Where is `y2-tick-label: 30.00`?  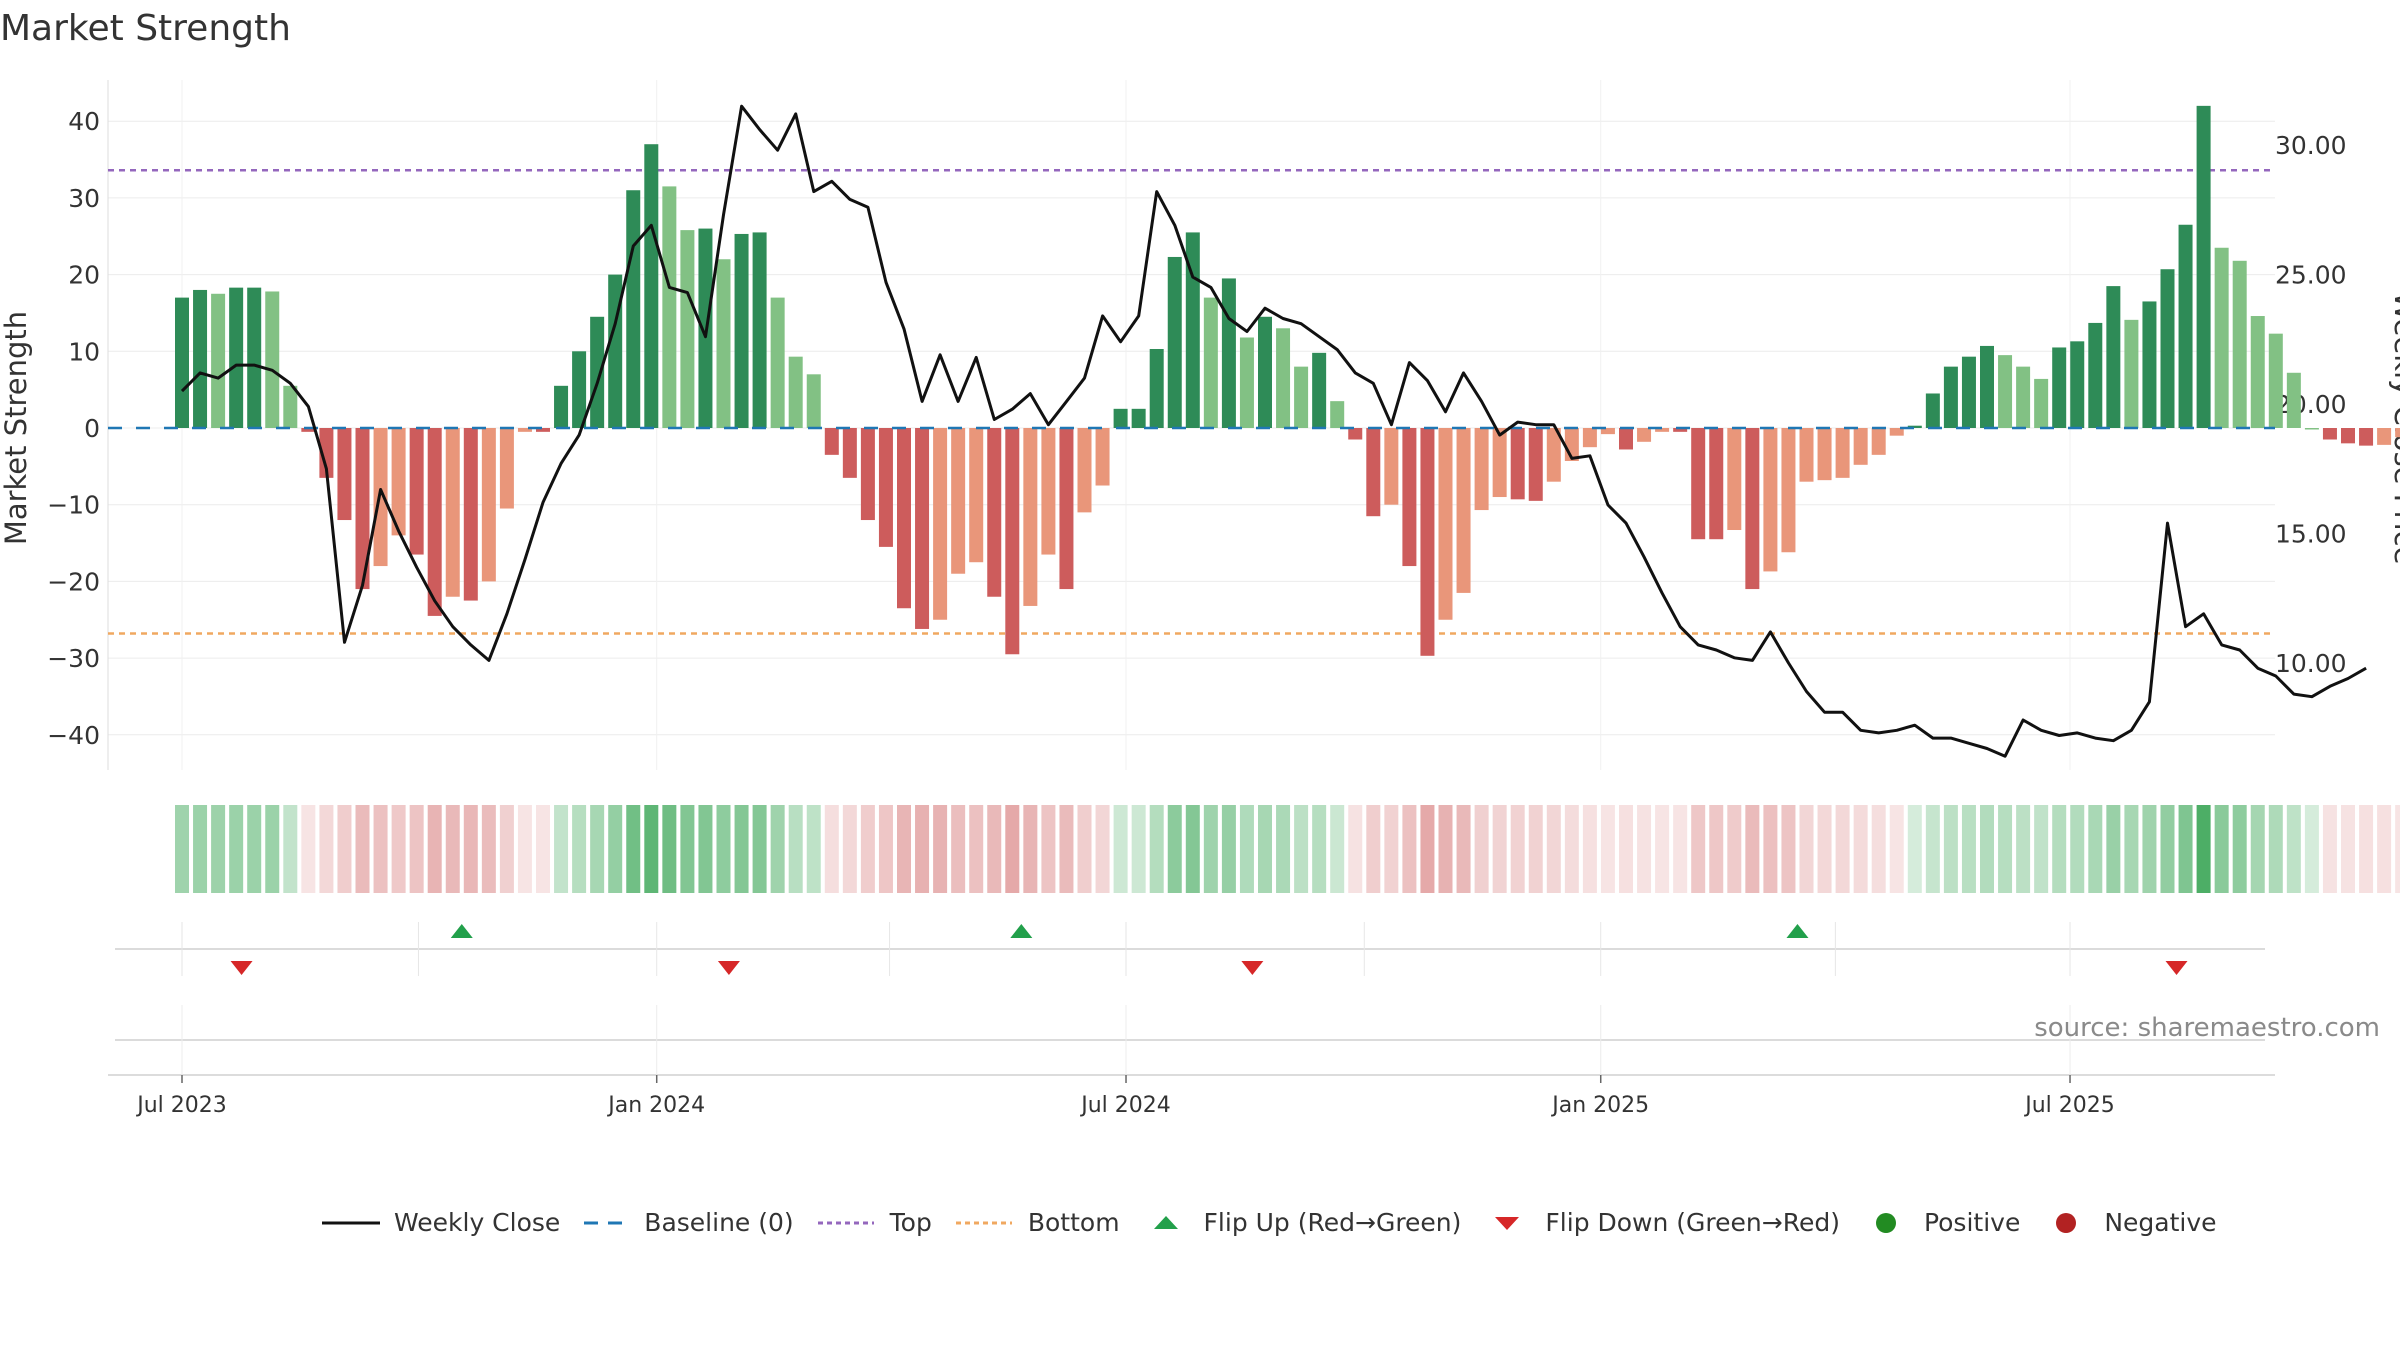
y2-tick-label: 30.00 is located at coordinates (2311, 145).